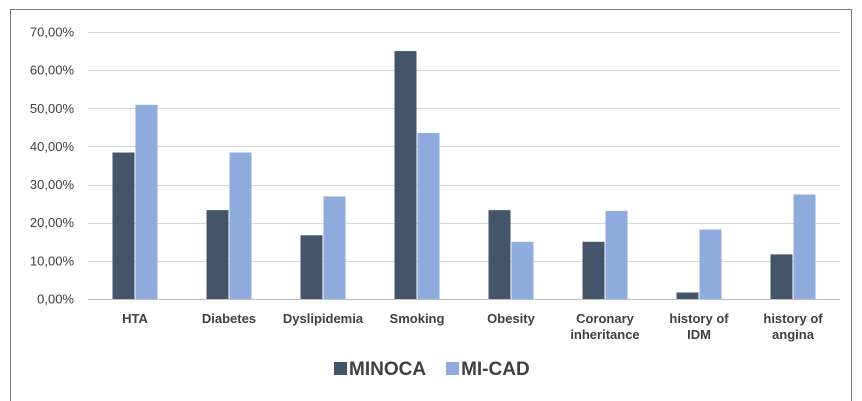  I want to click on y-tick-label: 0,00%, so click(55, 299).